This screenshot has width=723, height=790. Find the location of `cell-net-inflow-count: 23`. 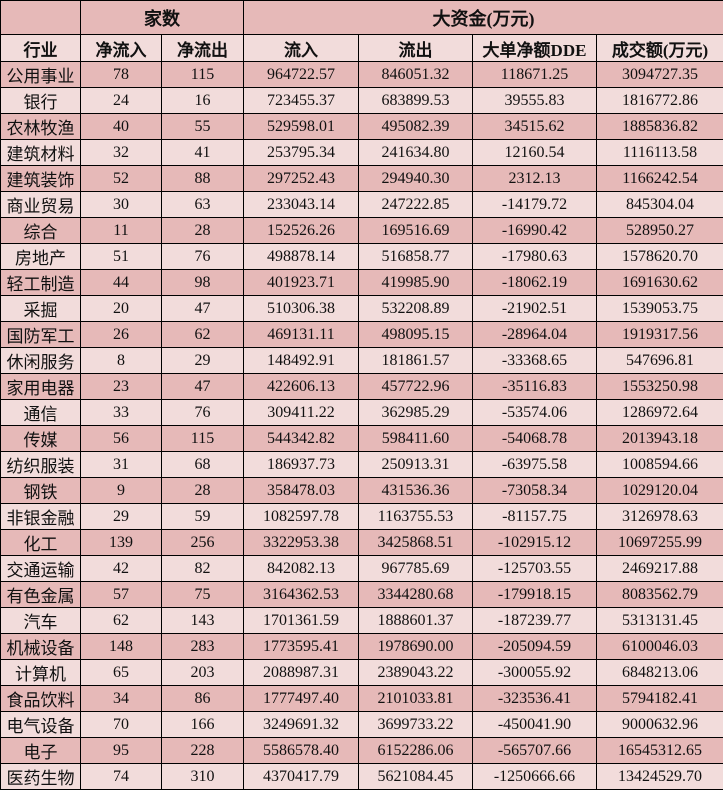

cell-net-inflow-count: 23 is located at coordinates (121, 387).